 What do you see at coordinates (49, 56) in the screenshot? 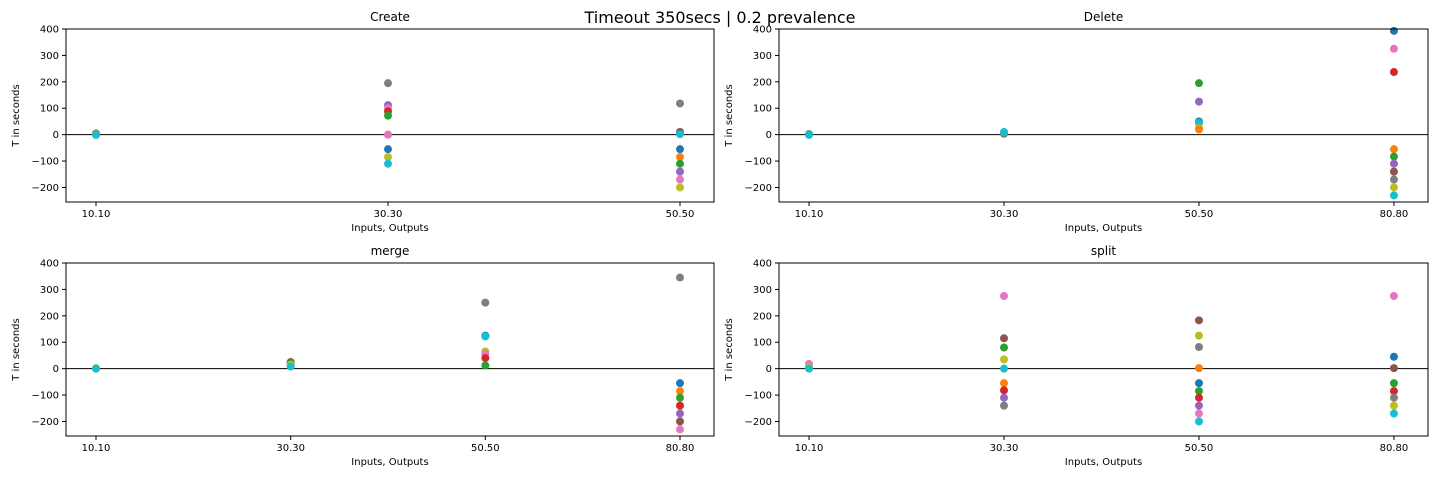
I see `y-tick-label: 300` at bounding box center [49, 56].